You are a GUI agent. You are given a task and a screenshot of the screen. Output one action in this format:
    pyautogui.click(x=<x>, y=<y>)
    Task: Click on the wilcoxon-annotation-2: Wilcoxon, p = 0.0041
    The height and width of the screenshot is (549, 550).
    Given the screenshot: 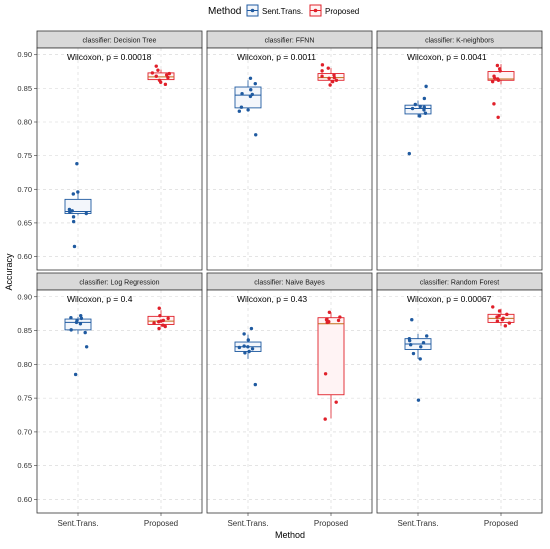 What is the action you would take?
    pyautogui.click(x=447, y=57)
    